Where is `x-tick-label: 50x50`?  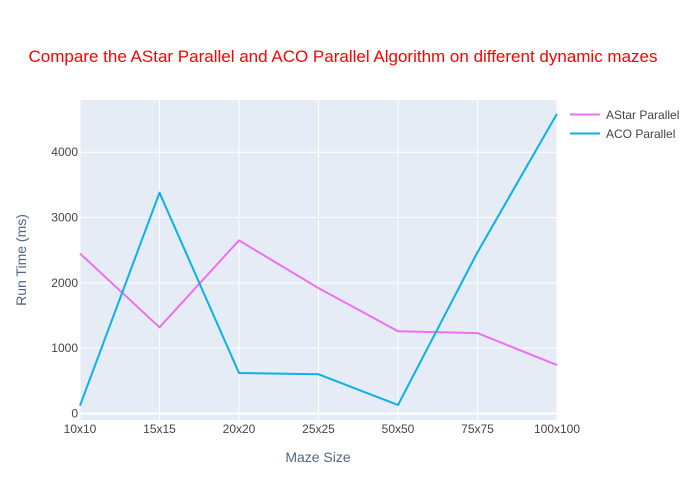
x-tick-label: 50x50 is located at coordinates (398, 429).